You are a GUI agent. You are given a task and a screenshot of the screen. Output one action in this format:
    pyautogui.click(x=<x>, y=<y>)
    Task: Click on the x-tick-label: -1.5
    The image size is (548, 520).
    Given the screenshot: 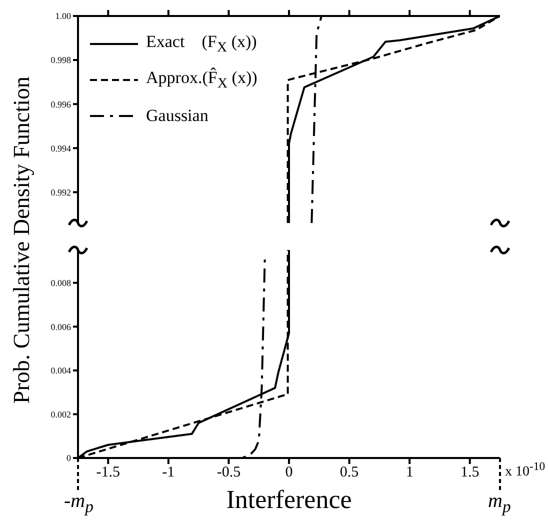 What is the action you would take?
    pyautogui.click(x=108, y=472)
    